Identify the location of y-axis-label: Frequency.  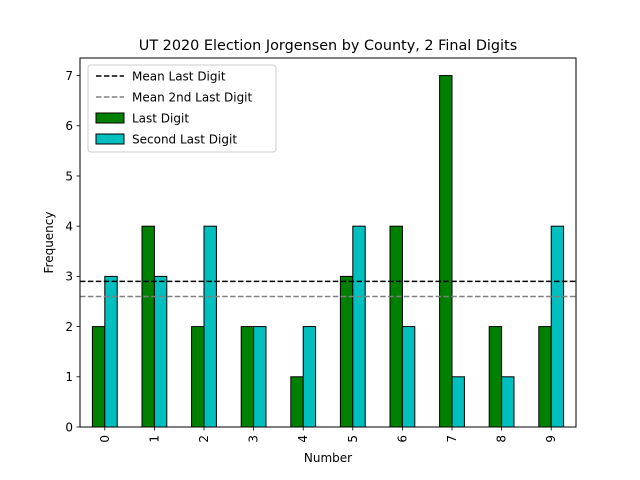
(49, 243).